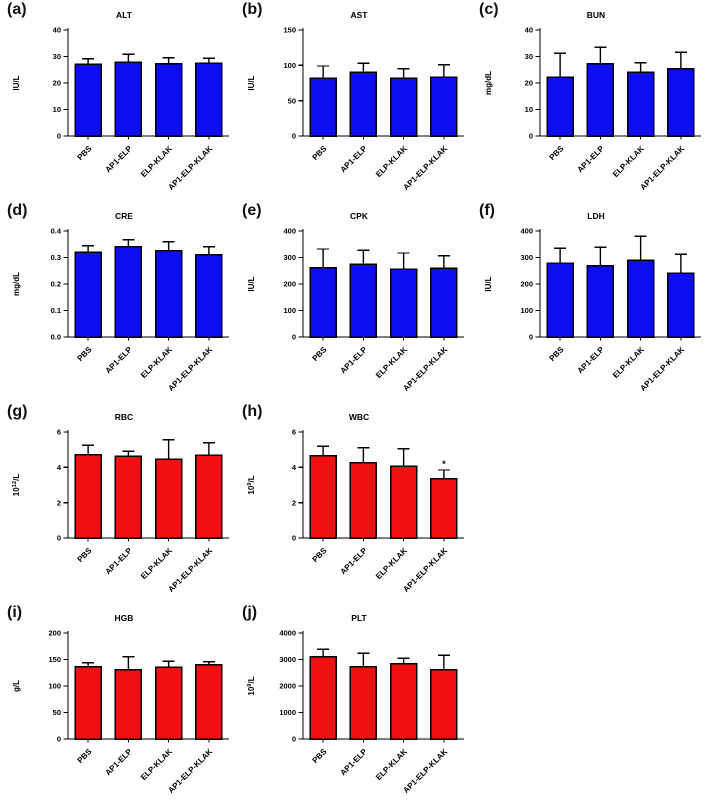 The image size is (707, 804). What do you see at coordinates (359, 618) in the screenshot?
I see `chart-title: PLT` at bounding box center [359, 618].